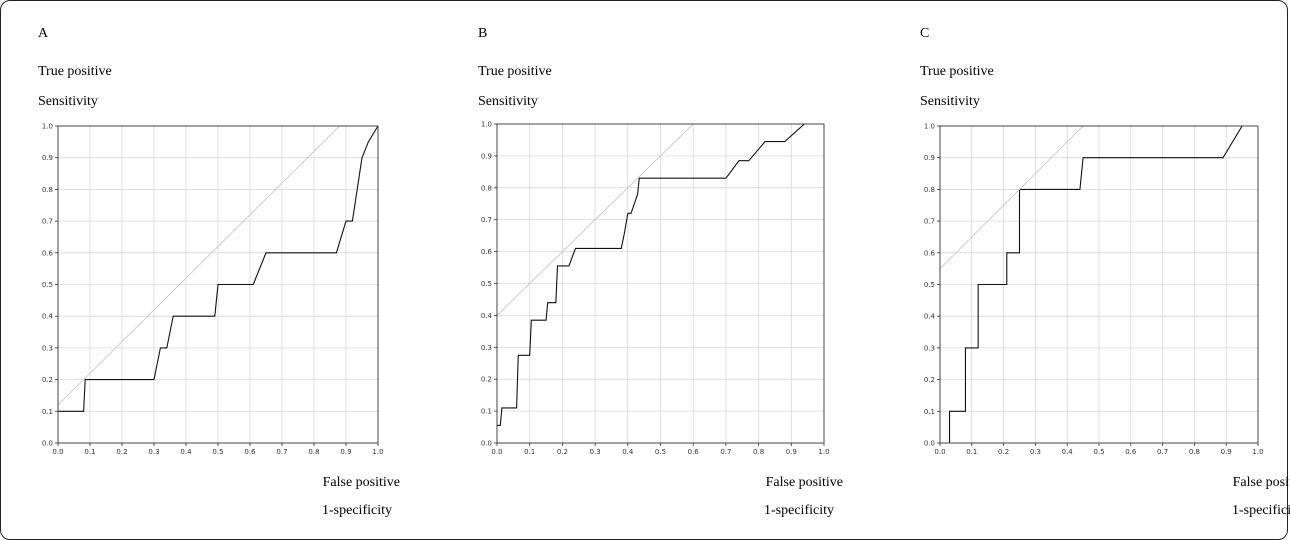 Image resolution: width=1290 pixels, height=540 pixels. What do you see at coordinates (925, 33) in the screenshot?
I see `panel-letter: C` at bounding box center [925, 33].